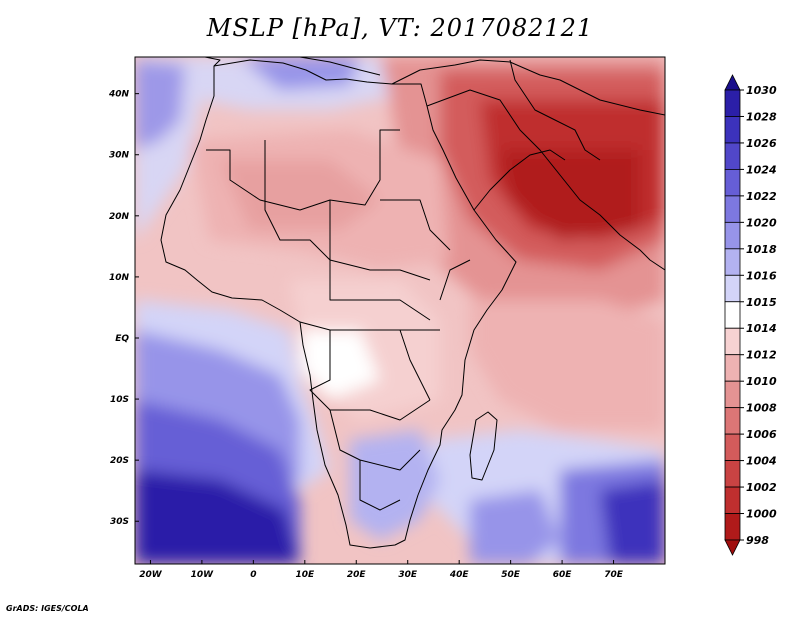 This screenshot has height=618, width=800. Describe the element at coordinates (511, 575) in the screenshot. I see `lon-tick-label: 50E` at that location.